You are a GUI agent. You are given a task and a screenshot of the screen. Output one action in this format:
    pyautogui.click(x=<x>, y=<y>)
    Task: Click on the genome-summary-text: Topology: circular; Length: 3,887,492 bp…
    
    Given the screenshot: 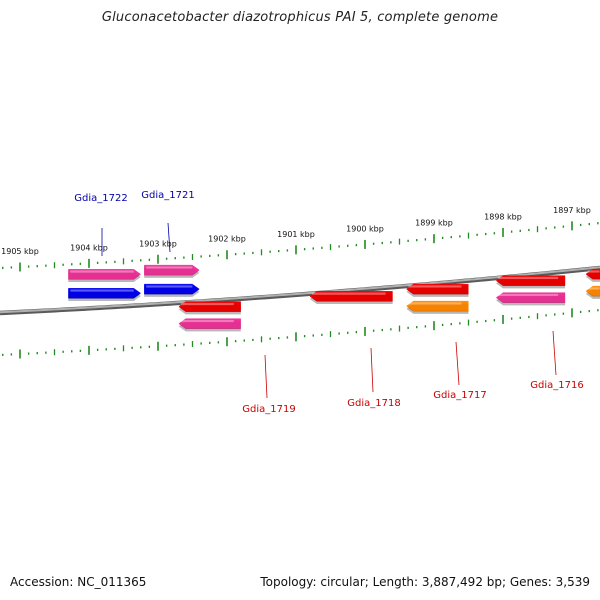 What is the action you would take?
    pyautogui.click(x=425, y=582)
    